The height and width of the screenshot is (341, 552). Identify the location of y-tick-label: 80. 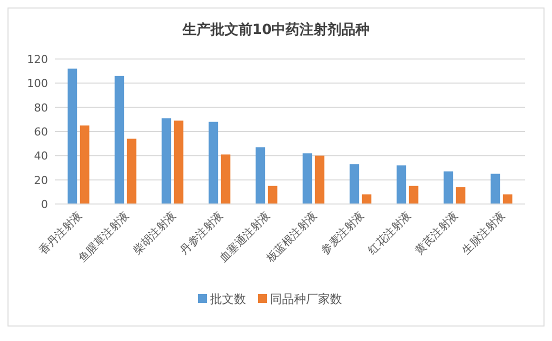
(41, 107).